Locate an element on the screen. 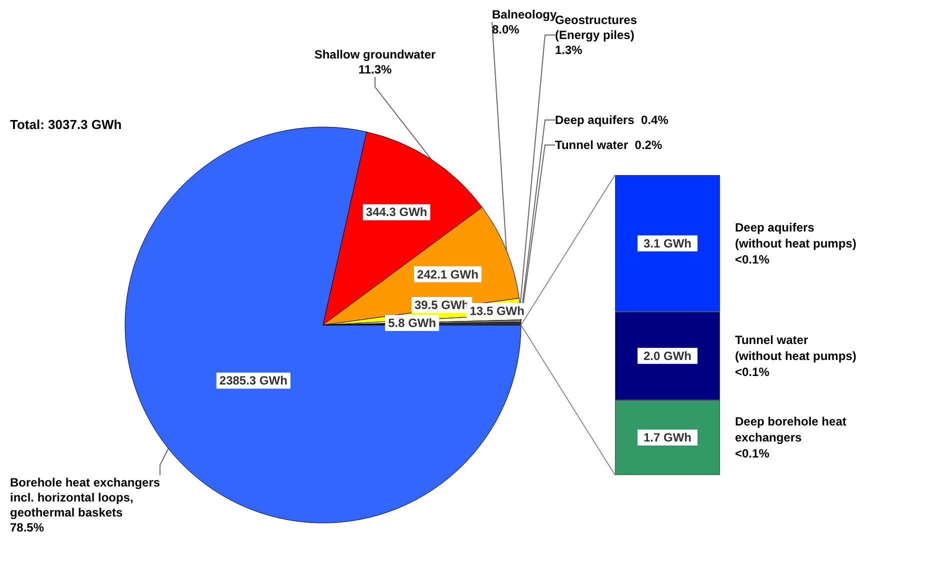  text: Total: 3037.3 GWh is located at coordinates (66, 124).